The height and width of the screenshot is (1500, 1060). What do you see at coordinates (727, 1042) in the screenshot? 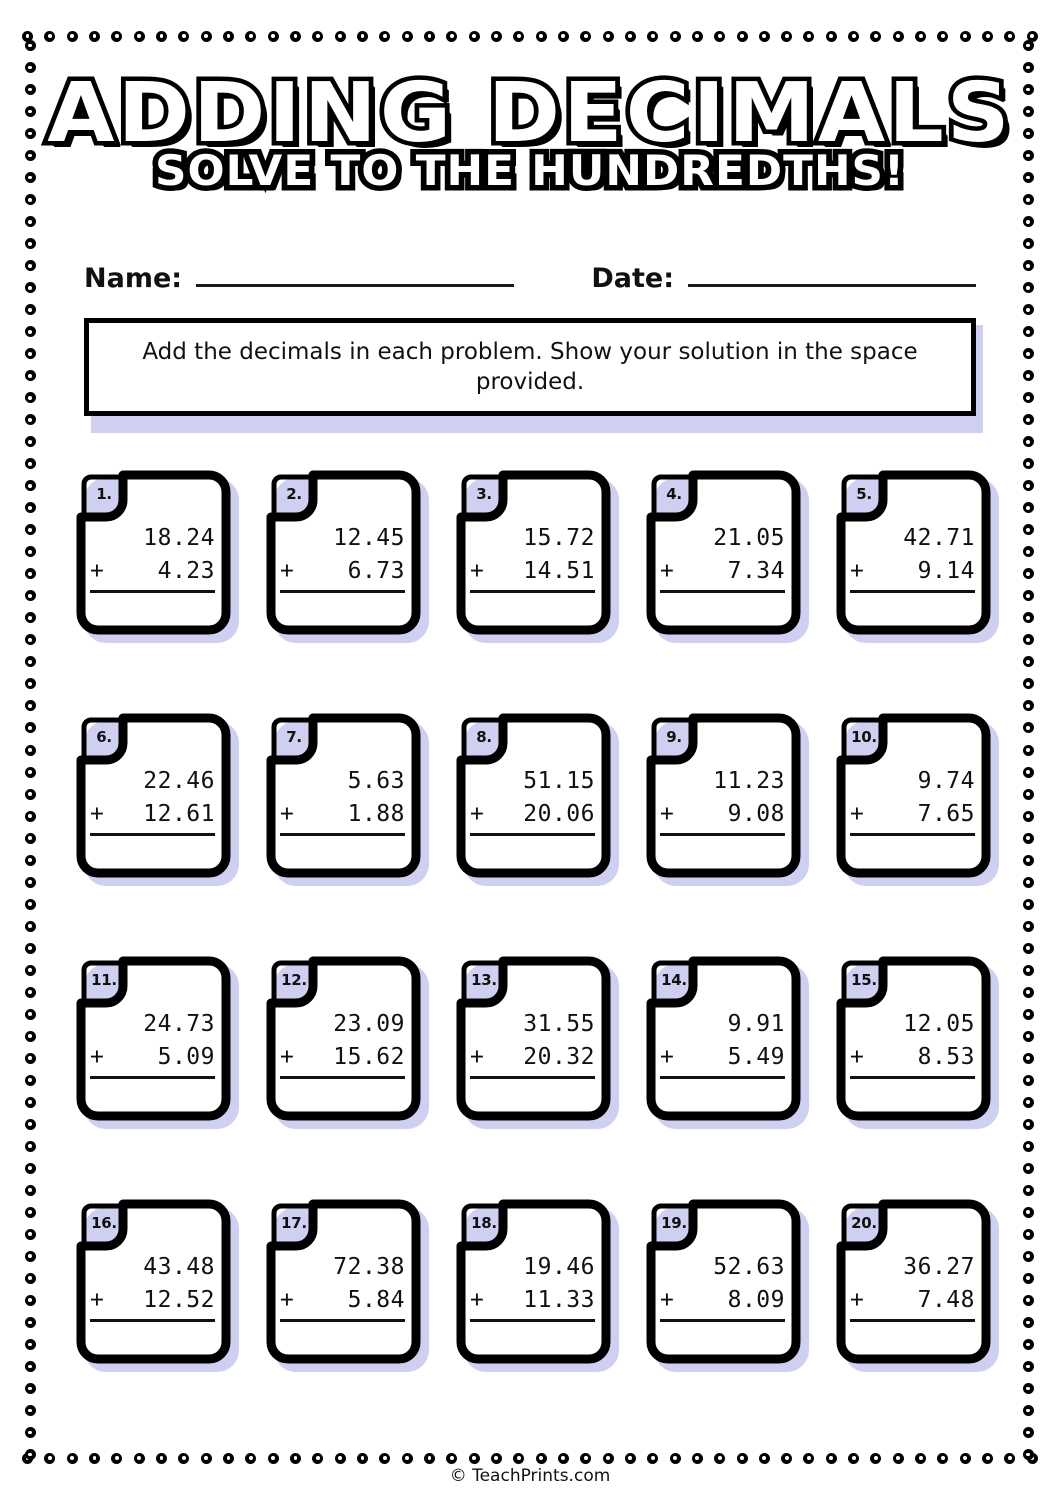
I see `problem-card: 14. 9.91 +5.49` at bounding box center [727, 1042].